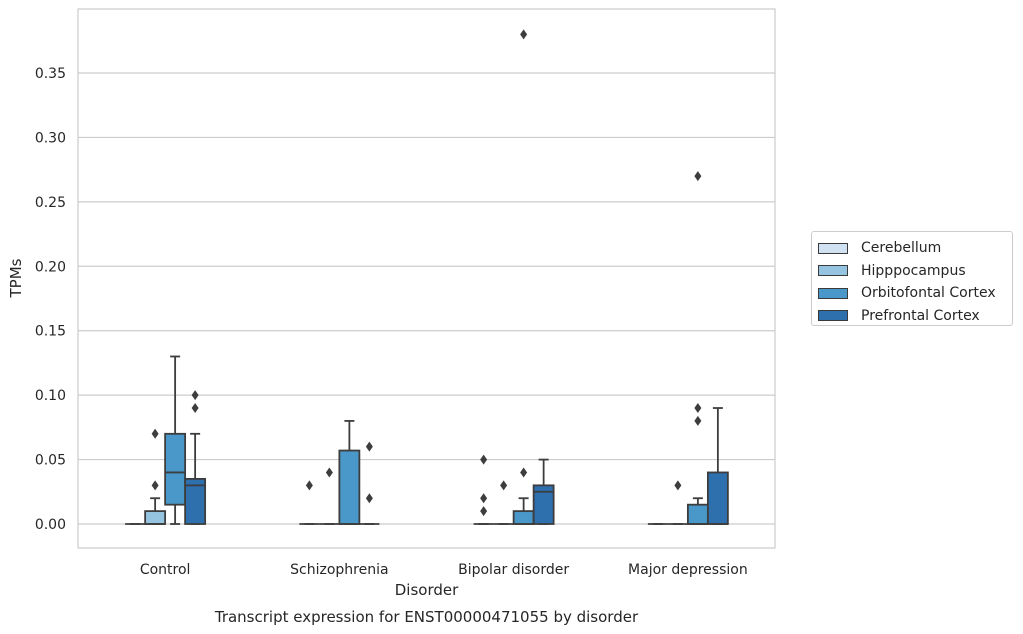 The width and height of the screenshot is (1023, 634). Describe the element at coordinates (50, 267) in the screenshot. I see `y-tick-label: 0.20` at that location.